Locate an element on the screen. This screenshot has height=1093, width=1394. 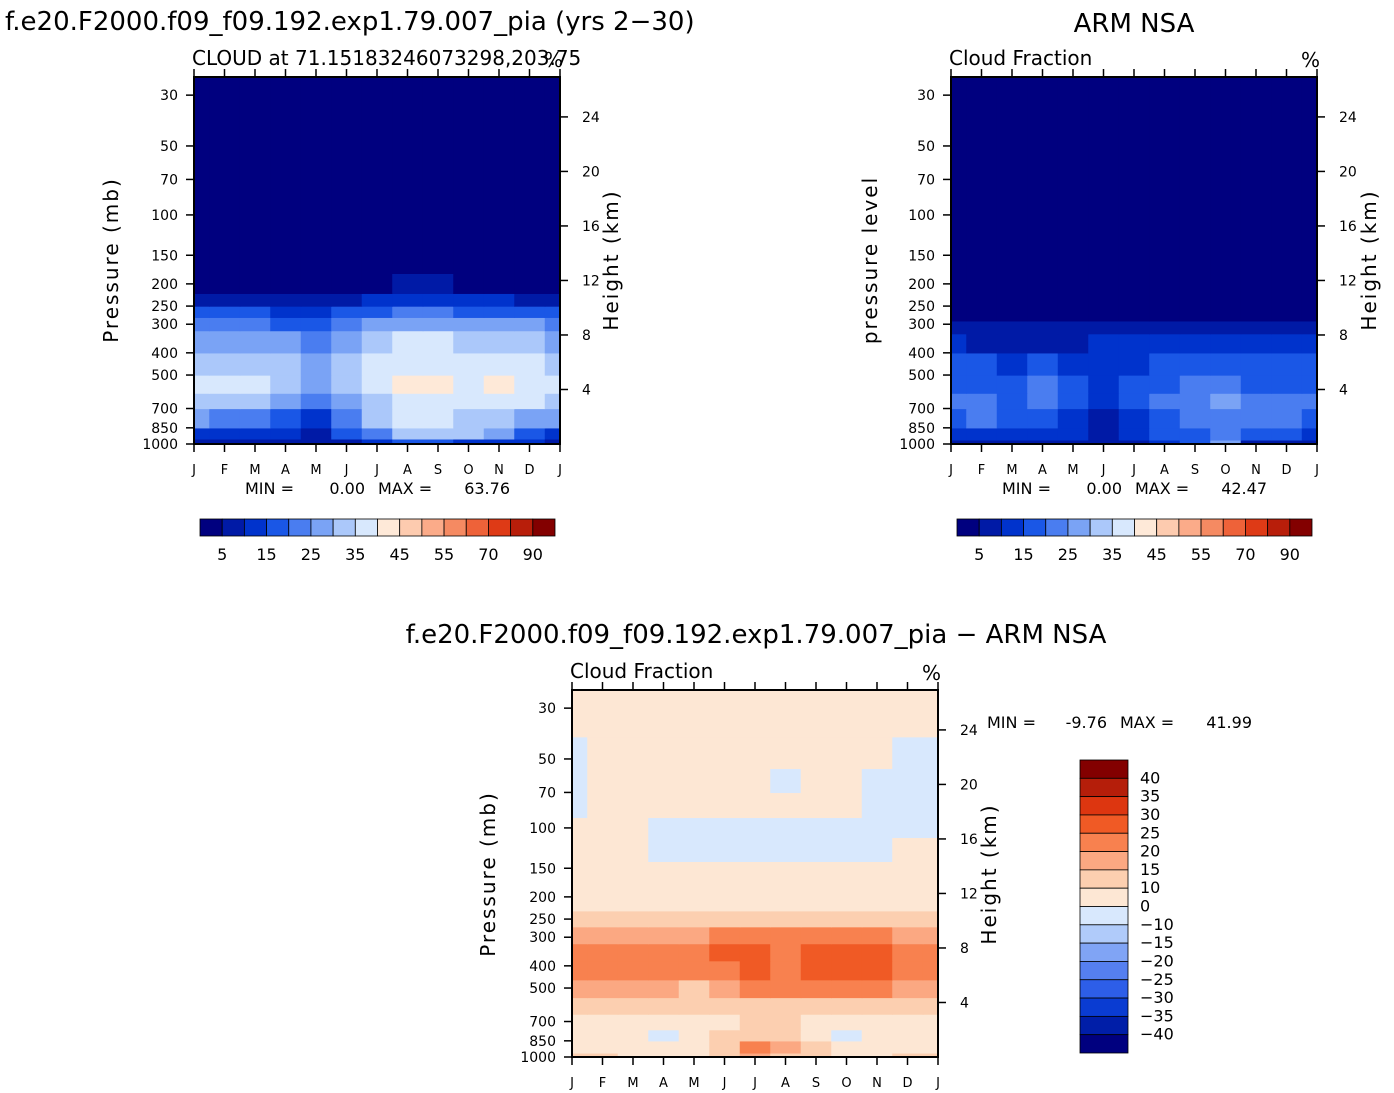
y-tick-label: 400 is located at coordinates (921, 354).